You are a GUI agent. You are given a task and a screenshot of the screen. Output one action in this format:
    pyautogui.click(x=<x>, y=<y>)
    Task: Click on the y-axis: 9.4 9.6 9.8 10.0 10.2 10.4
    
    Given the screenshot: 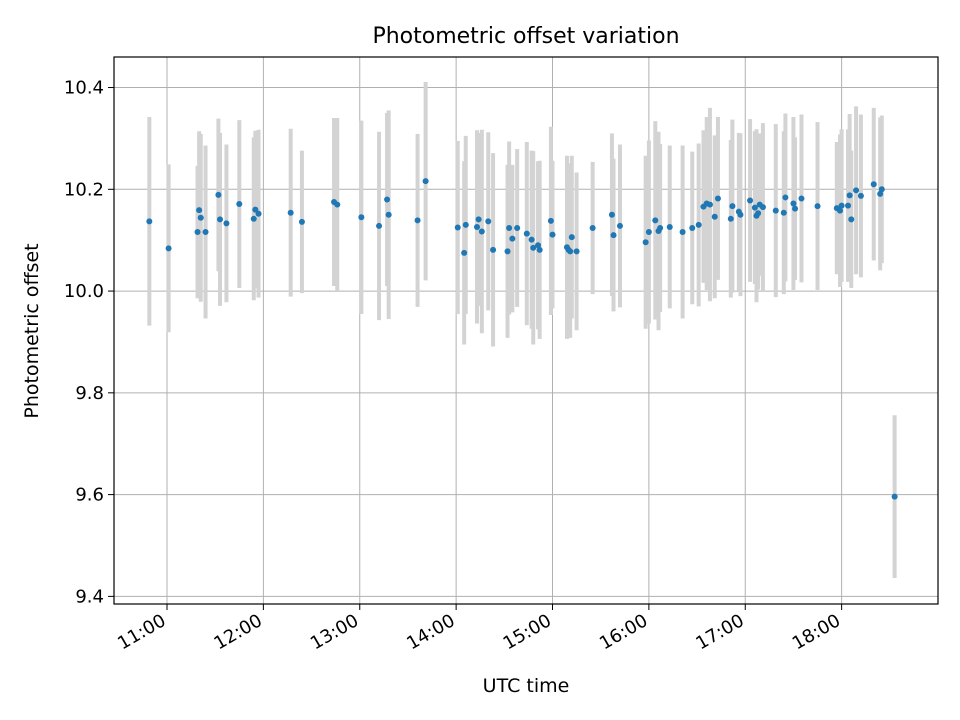 What is the action you would take?
    pyautogui.click(x=89, y=342)
    